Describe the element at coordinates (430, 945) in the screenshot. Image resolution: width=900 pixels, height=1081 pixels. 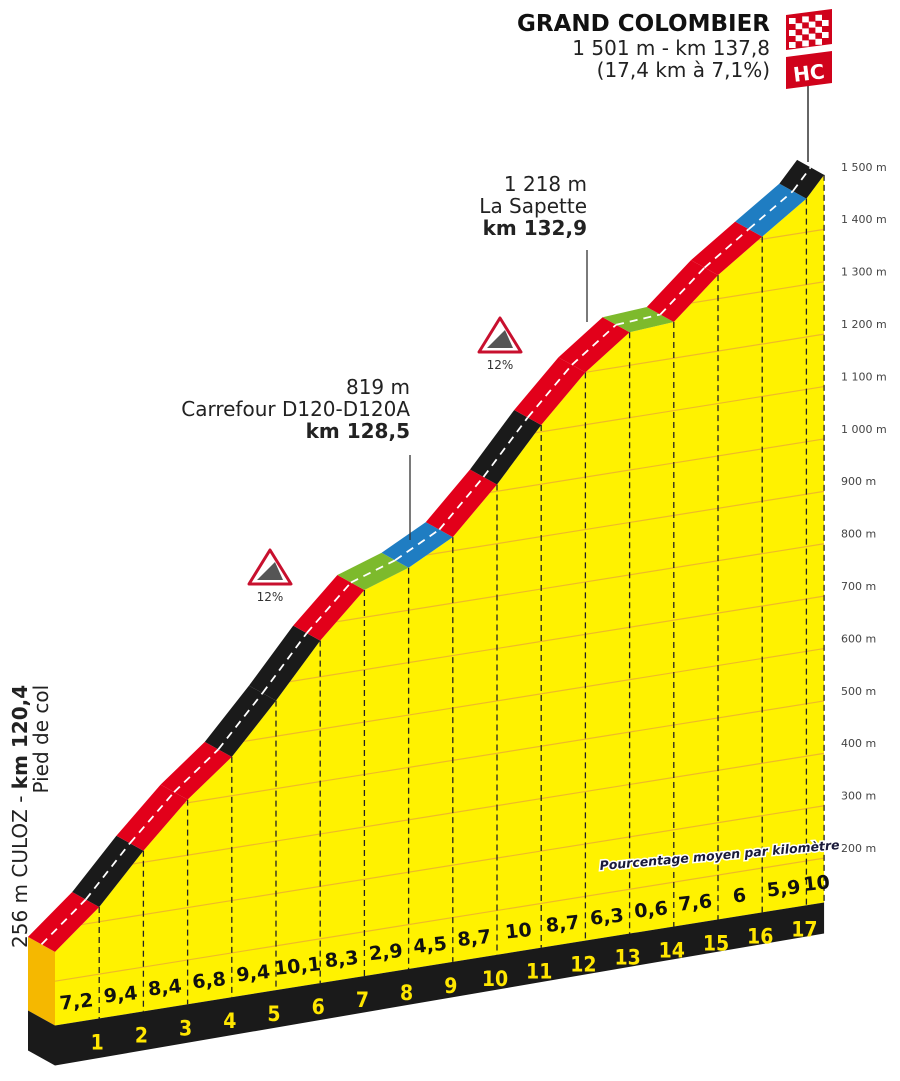
I see `gradient-label: 4,5` at that location.